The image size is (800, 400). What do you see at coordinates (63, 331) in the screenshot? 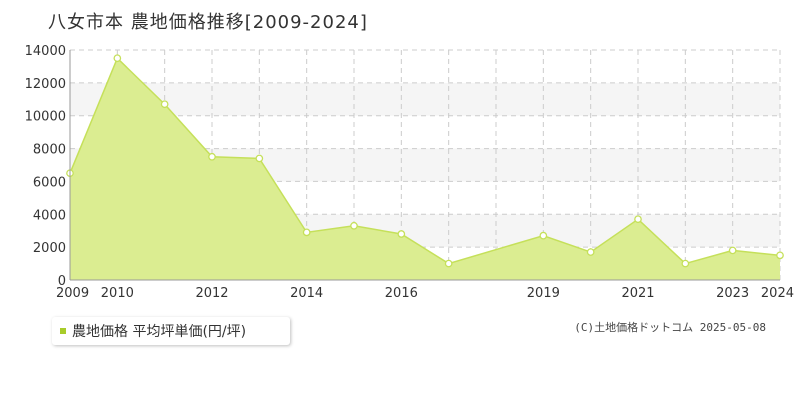
I see `legend-swatch` at bounding box center [63, 331].